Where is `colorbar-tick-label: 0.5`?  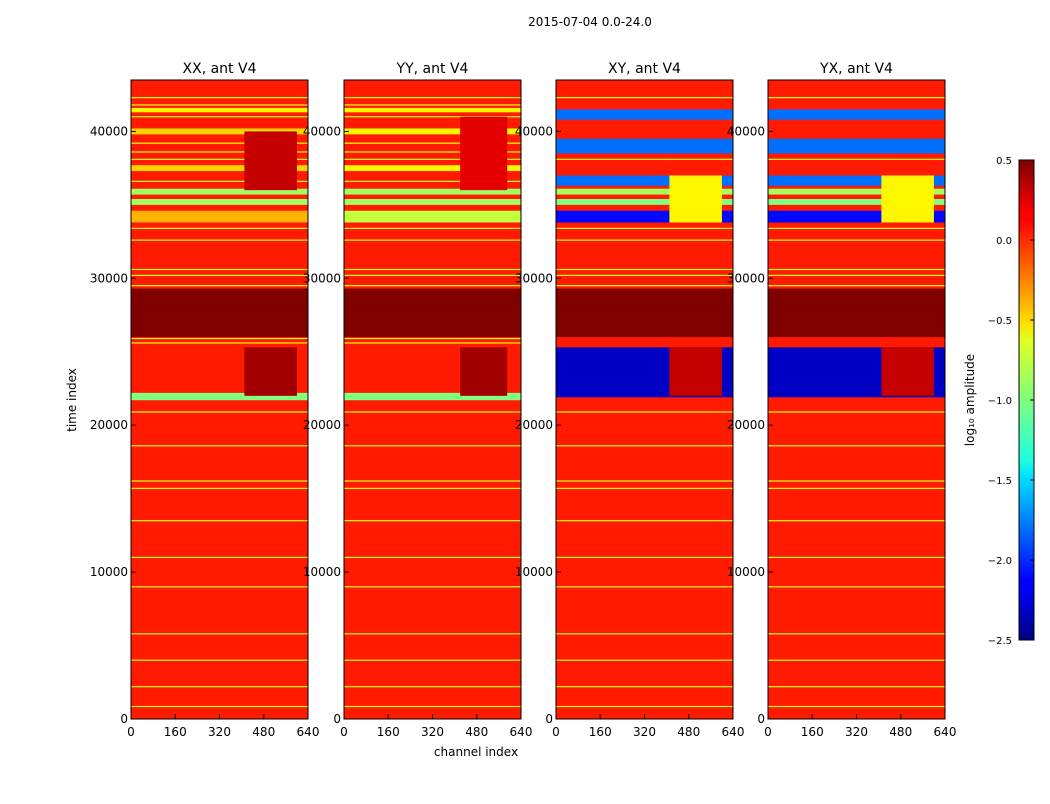 colorbar-tick-label: 0.5 is located at coordinates (1004, 161).